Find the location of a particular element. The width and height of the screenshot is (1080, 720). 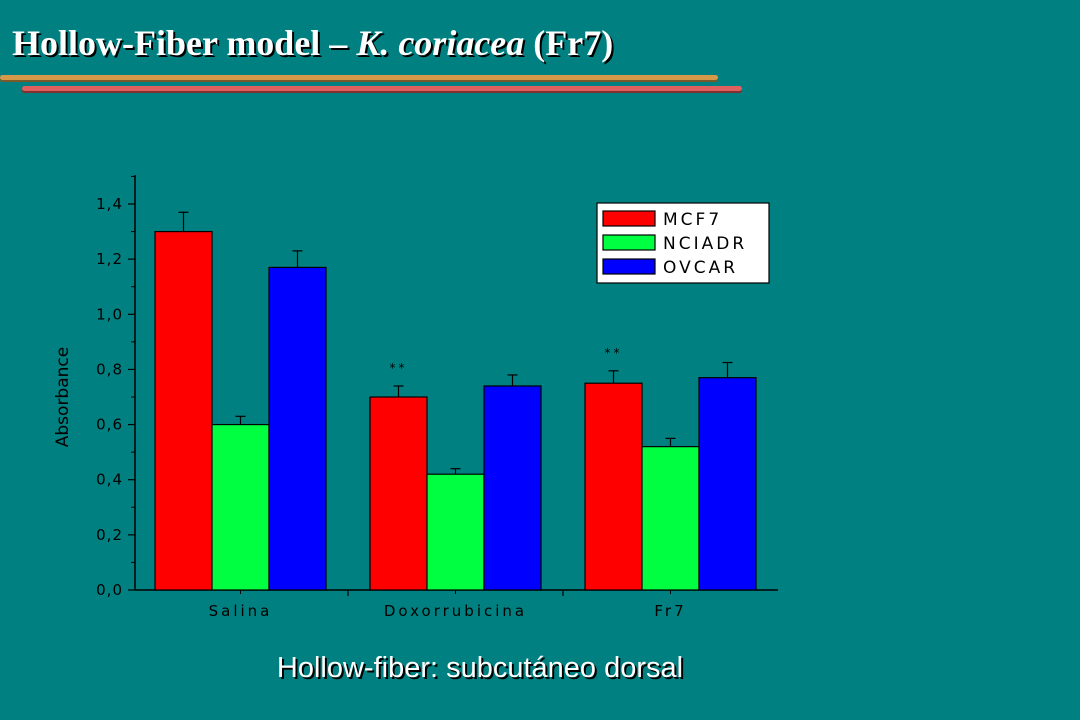

y-tick-label: 0,8 is located at coordinates (109, 369).